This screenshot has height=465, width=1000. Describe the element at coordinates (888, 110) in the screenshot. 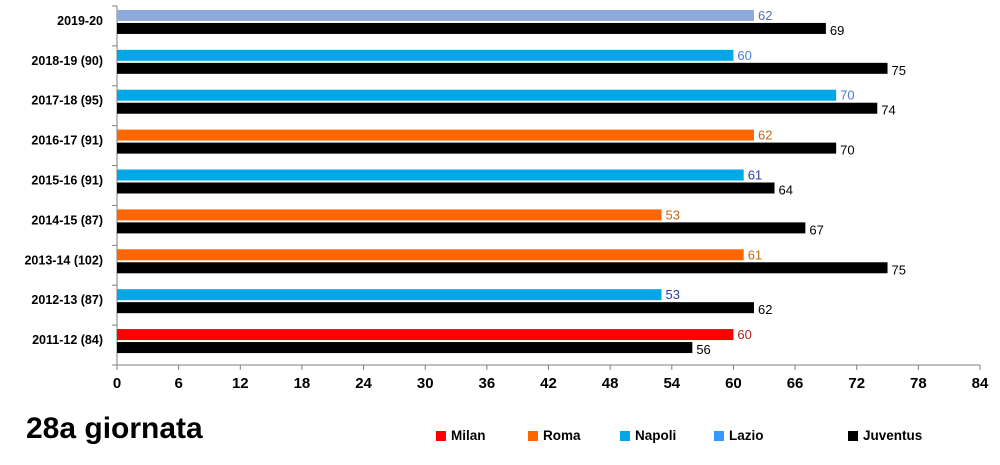

I see `data-label-juventus: 74` at that location.